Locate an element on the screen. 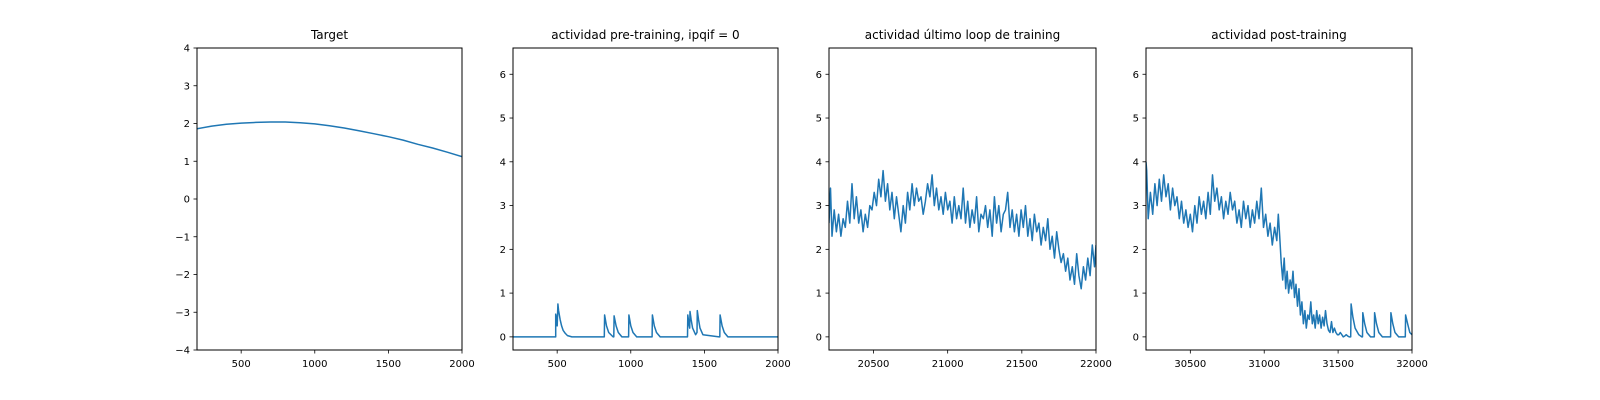  x-tick-label: 20500 is located at coordinates (874, 364).